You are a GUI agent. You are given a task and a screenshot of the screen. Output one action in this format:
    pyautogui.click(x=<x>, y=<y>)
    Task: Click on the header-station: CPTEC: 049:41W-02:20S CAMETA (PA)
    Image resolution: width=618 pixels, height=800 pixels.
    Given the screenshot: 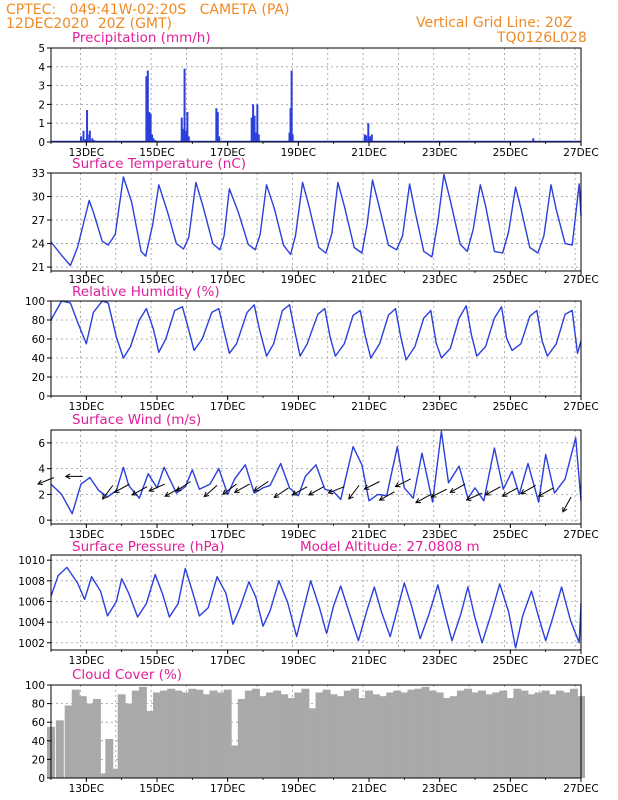 What is the action you would take?
    pyautogui.click(x=147, y=10)
    